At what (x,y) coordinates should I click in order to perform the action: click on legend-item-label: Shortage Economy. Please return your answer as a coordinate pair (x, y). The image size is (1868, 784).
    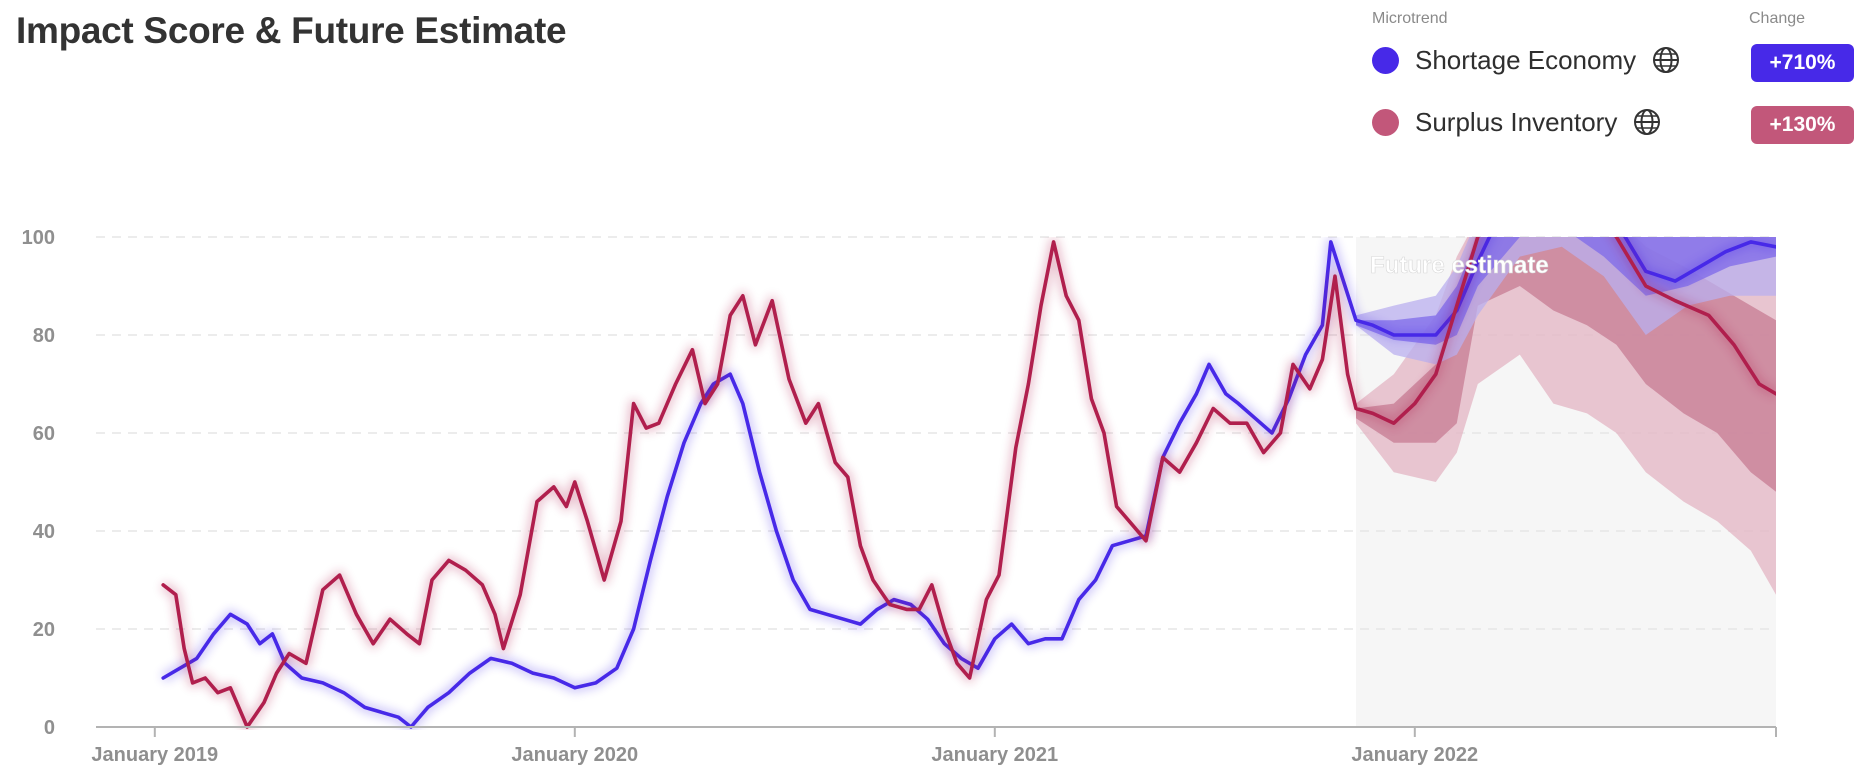
    Looking at the image, I should click on (1526, 59).